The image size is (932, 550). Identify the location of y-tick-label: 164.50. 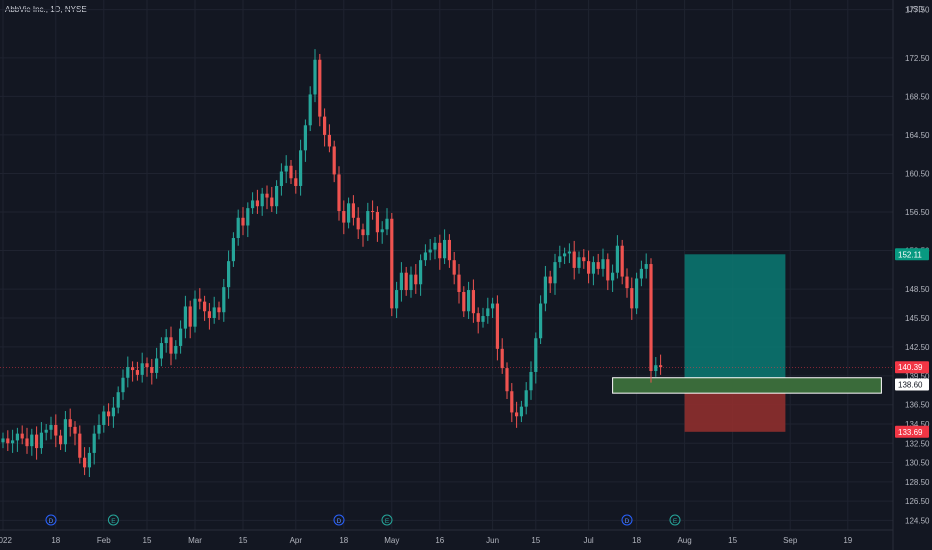
(917, 135).